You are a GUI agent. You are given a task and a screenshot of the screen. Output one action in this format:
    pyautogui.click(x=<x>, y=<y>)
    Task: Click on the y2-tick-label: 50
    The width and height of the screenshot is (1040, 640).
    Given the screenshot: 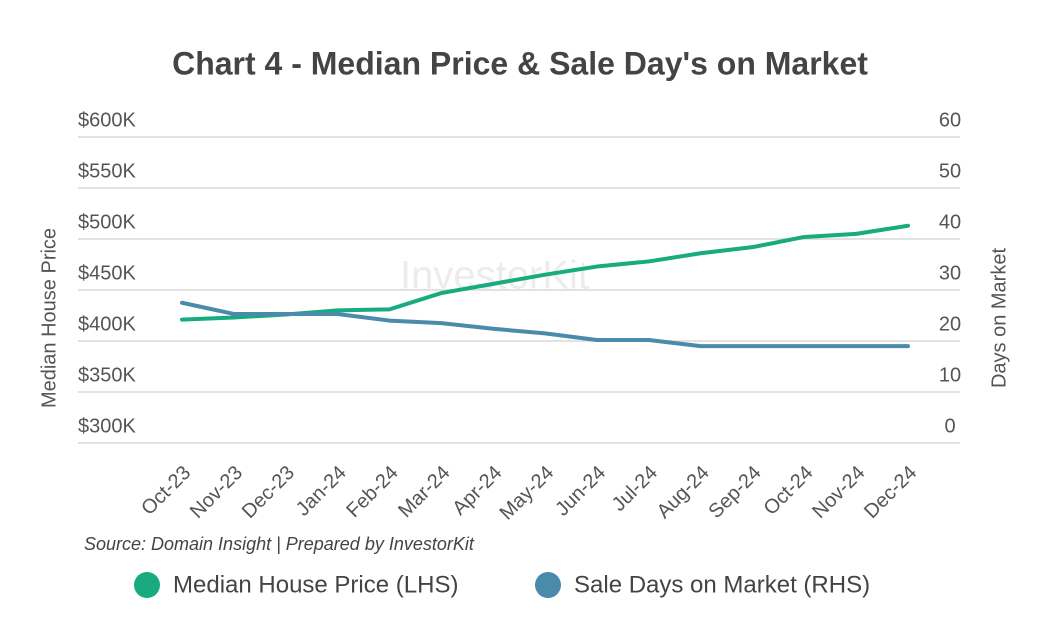 What is the action you would take?
    pyautogui.click(x=950, y=171)
    